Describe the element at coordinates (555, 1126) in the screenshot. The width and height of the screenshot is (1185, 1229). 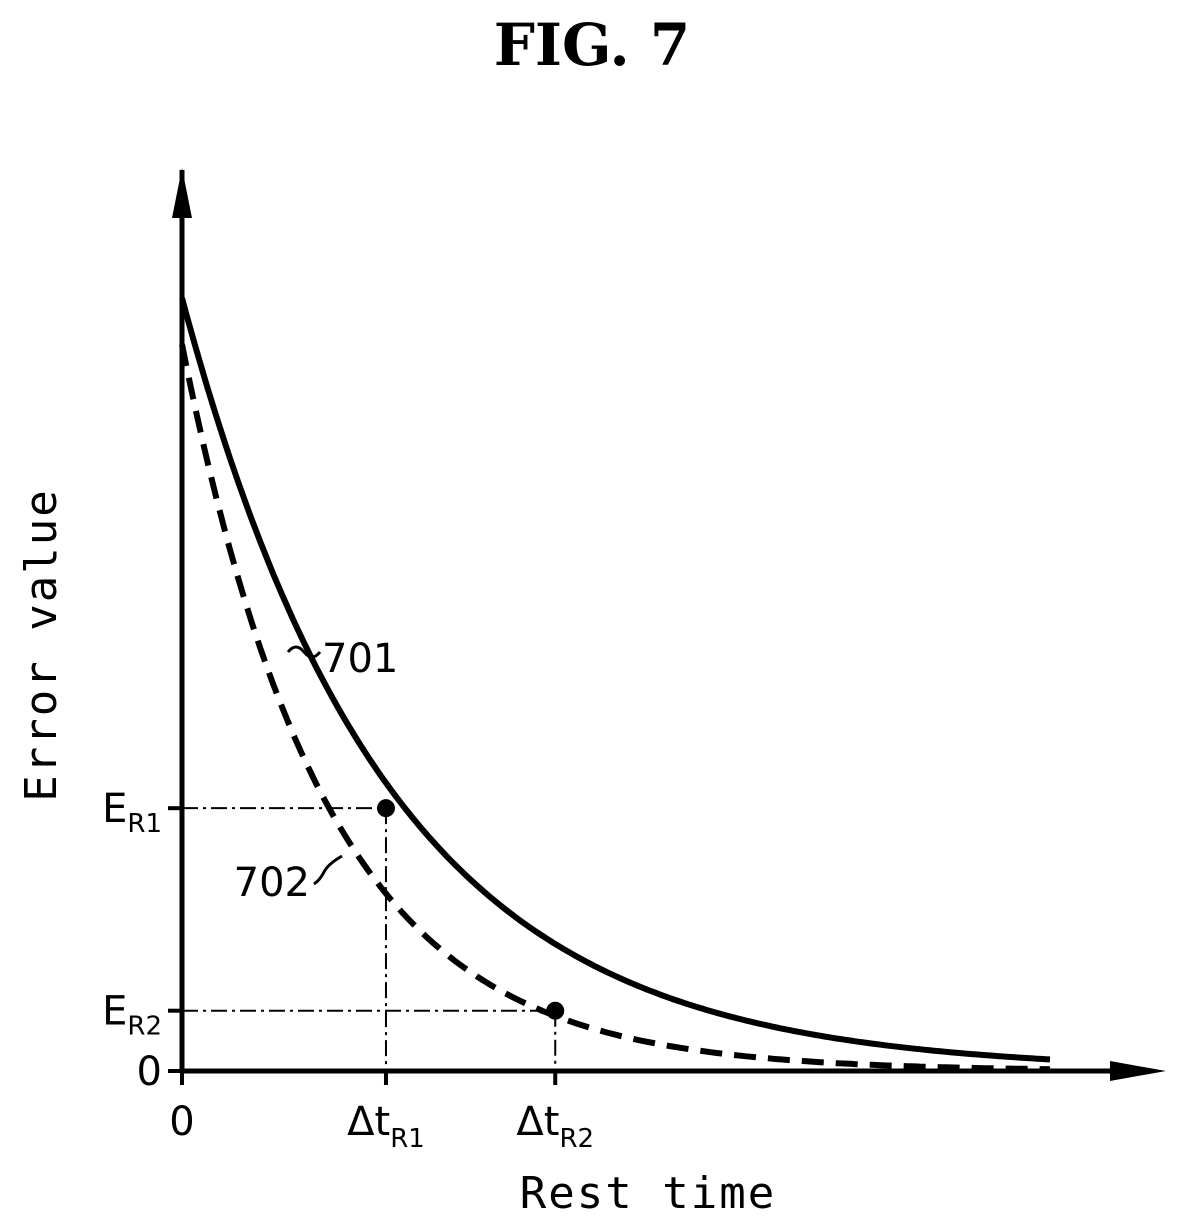
I see `x-tick-label: ΔtR2` at that location.